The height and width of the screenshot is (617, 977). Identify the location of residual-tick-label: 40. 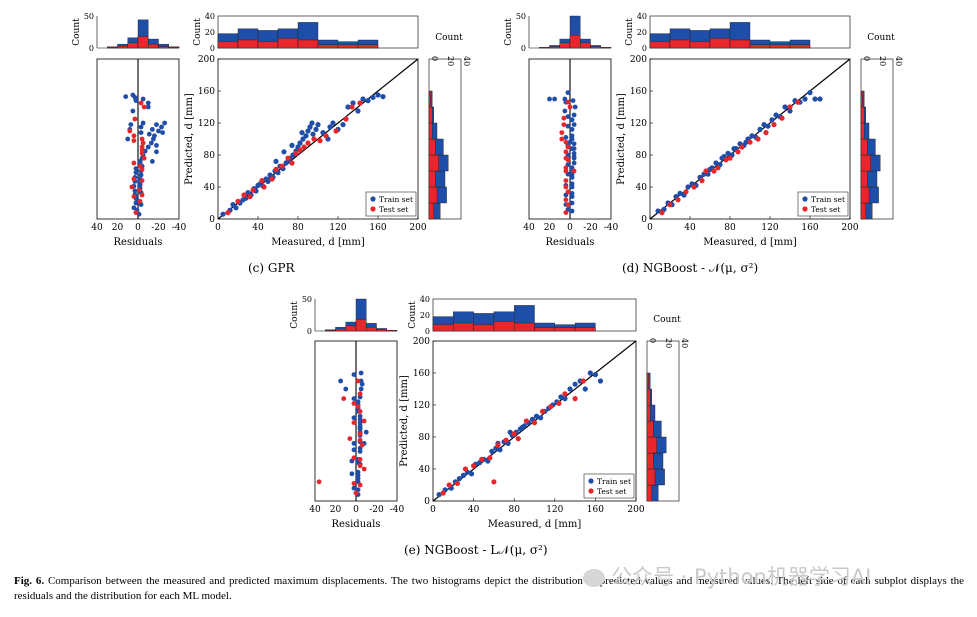
(529, 228).